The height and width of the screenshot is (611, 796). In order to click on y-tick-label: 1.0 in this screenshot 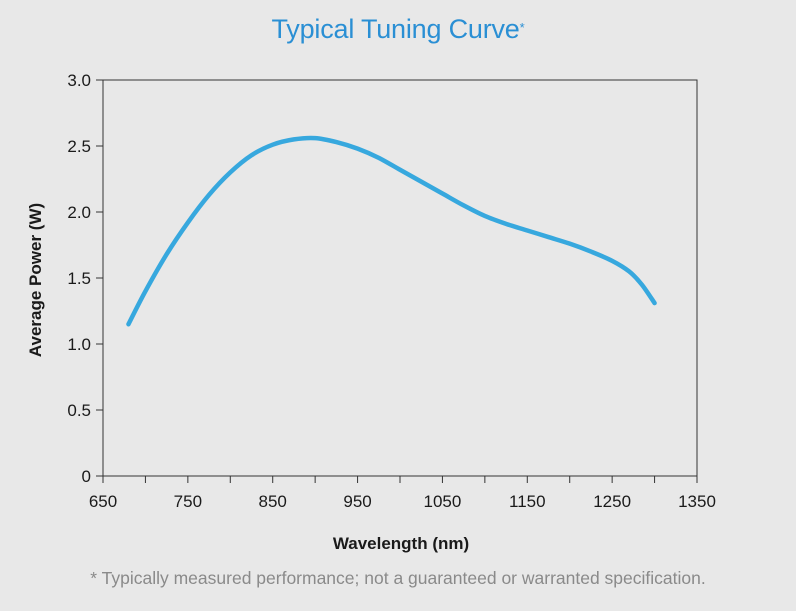, I will do `click(79, 344)`.